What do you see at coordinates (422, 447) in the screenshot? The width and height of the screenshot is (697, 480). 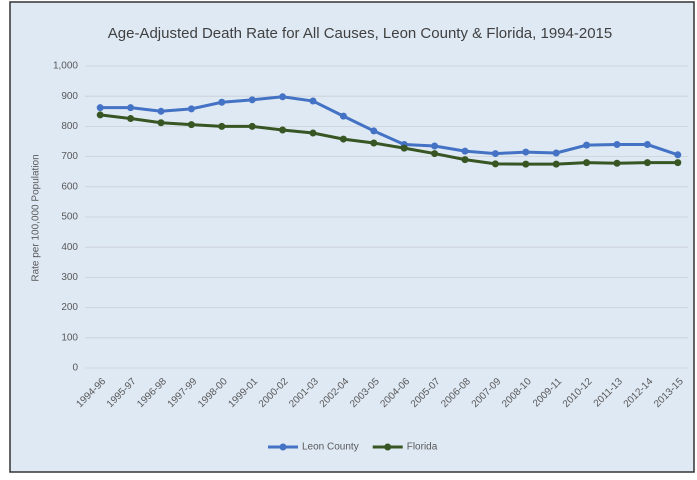 I see `legend-label: Florida` at bounding box center [422, 447].